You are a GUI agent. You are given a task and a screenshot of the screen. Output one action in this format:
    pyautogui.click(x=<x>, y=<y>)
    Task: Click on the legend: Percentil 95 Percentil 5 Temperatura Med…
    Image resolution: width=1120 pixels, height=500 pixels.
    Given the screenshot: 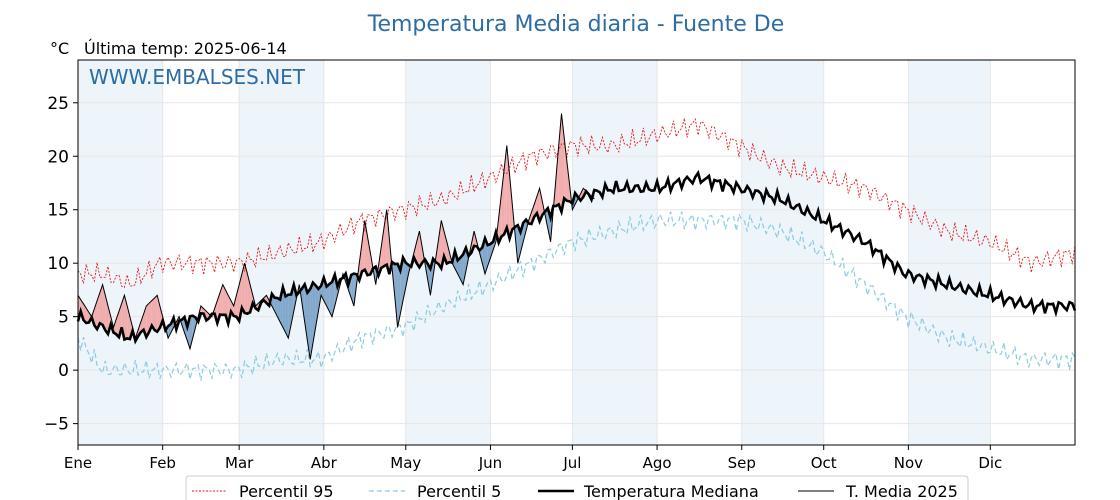 What is the action you would take?
    pyautogui.click(x=577, y=487)
    